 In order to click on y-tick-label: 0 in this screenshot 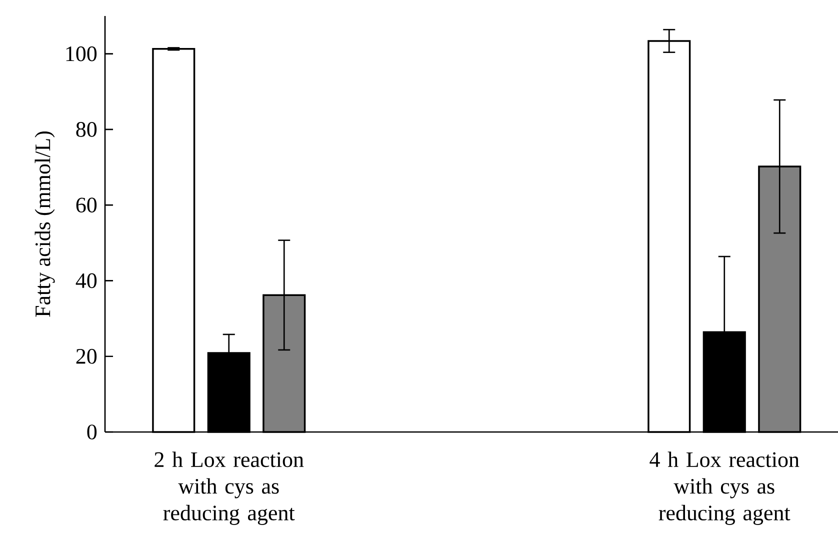, I will do `click(92, 432)`.